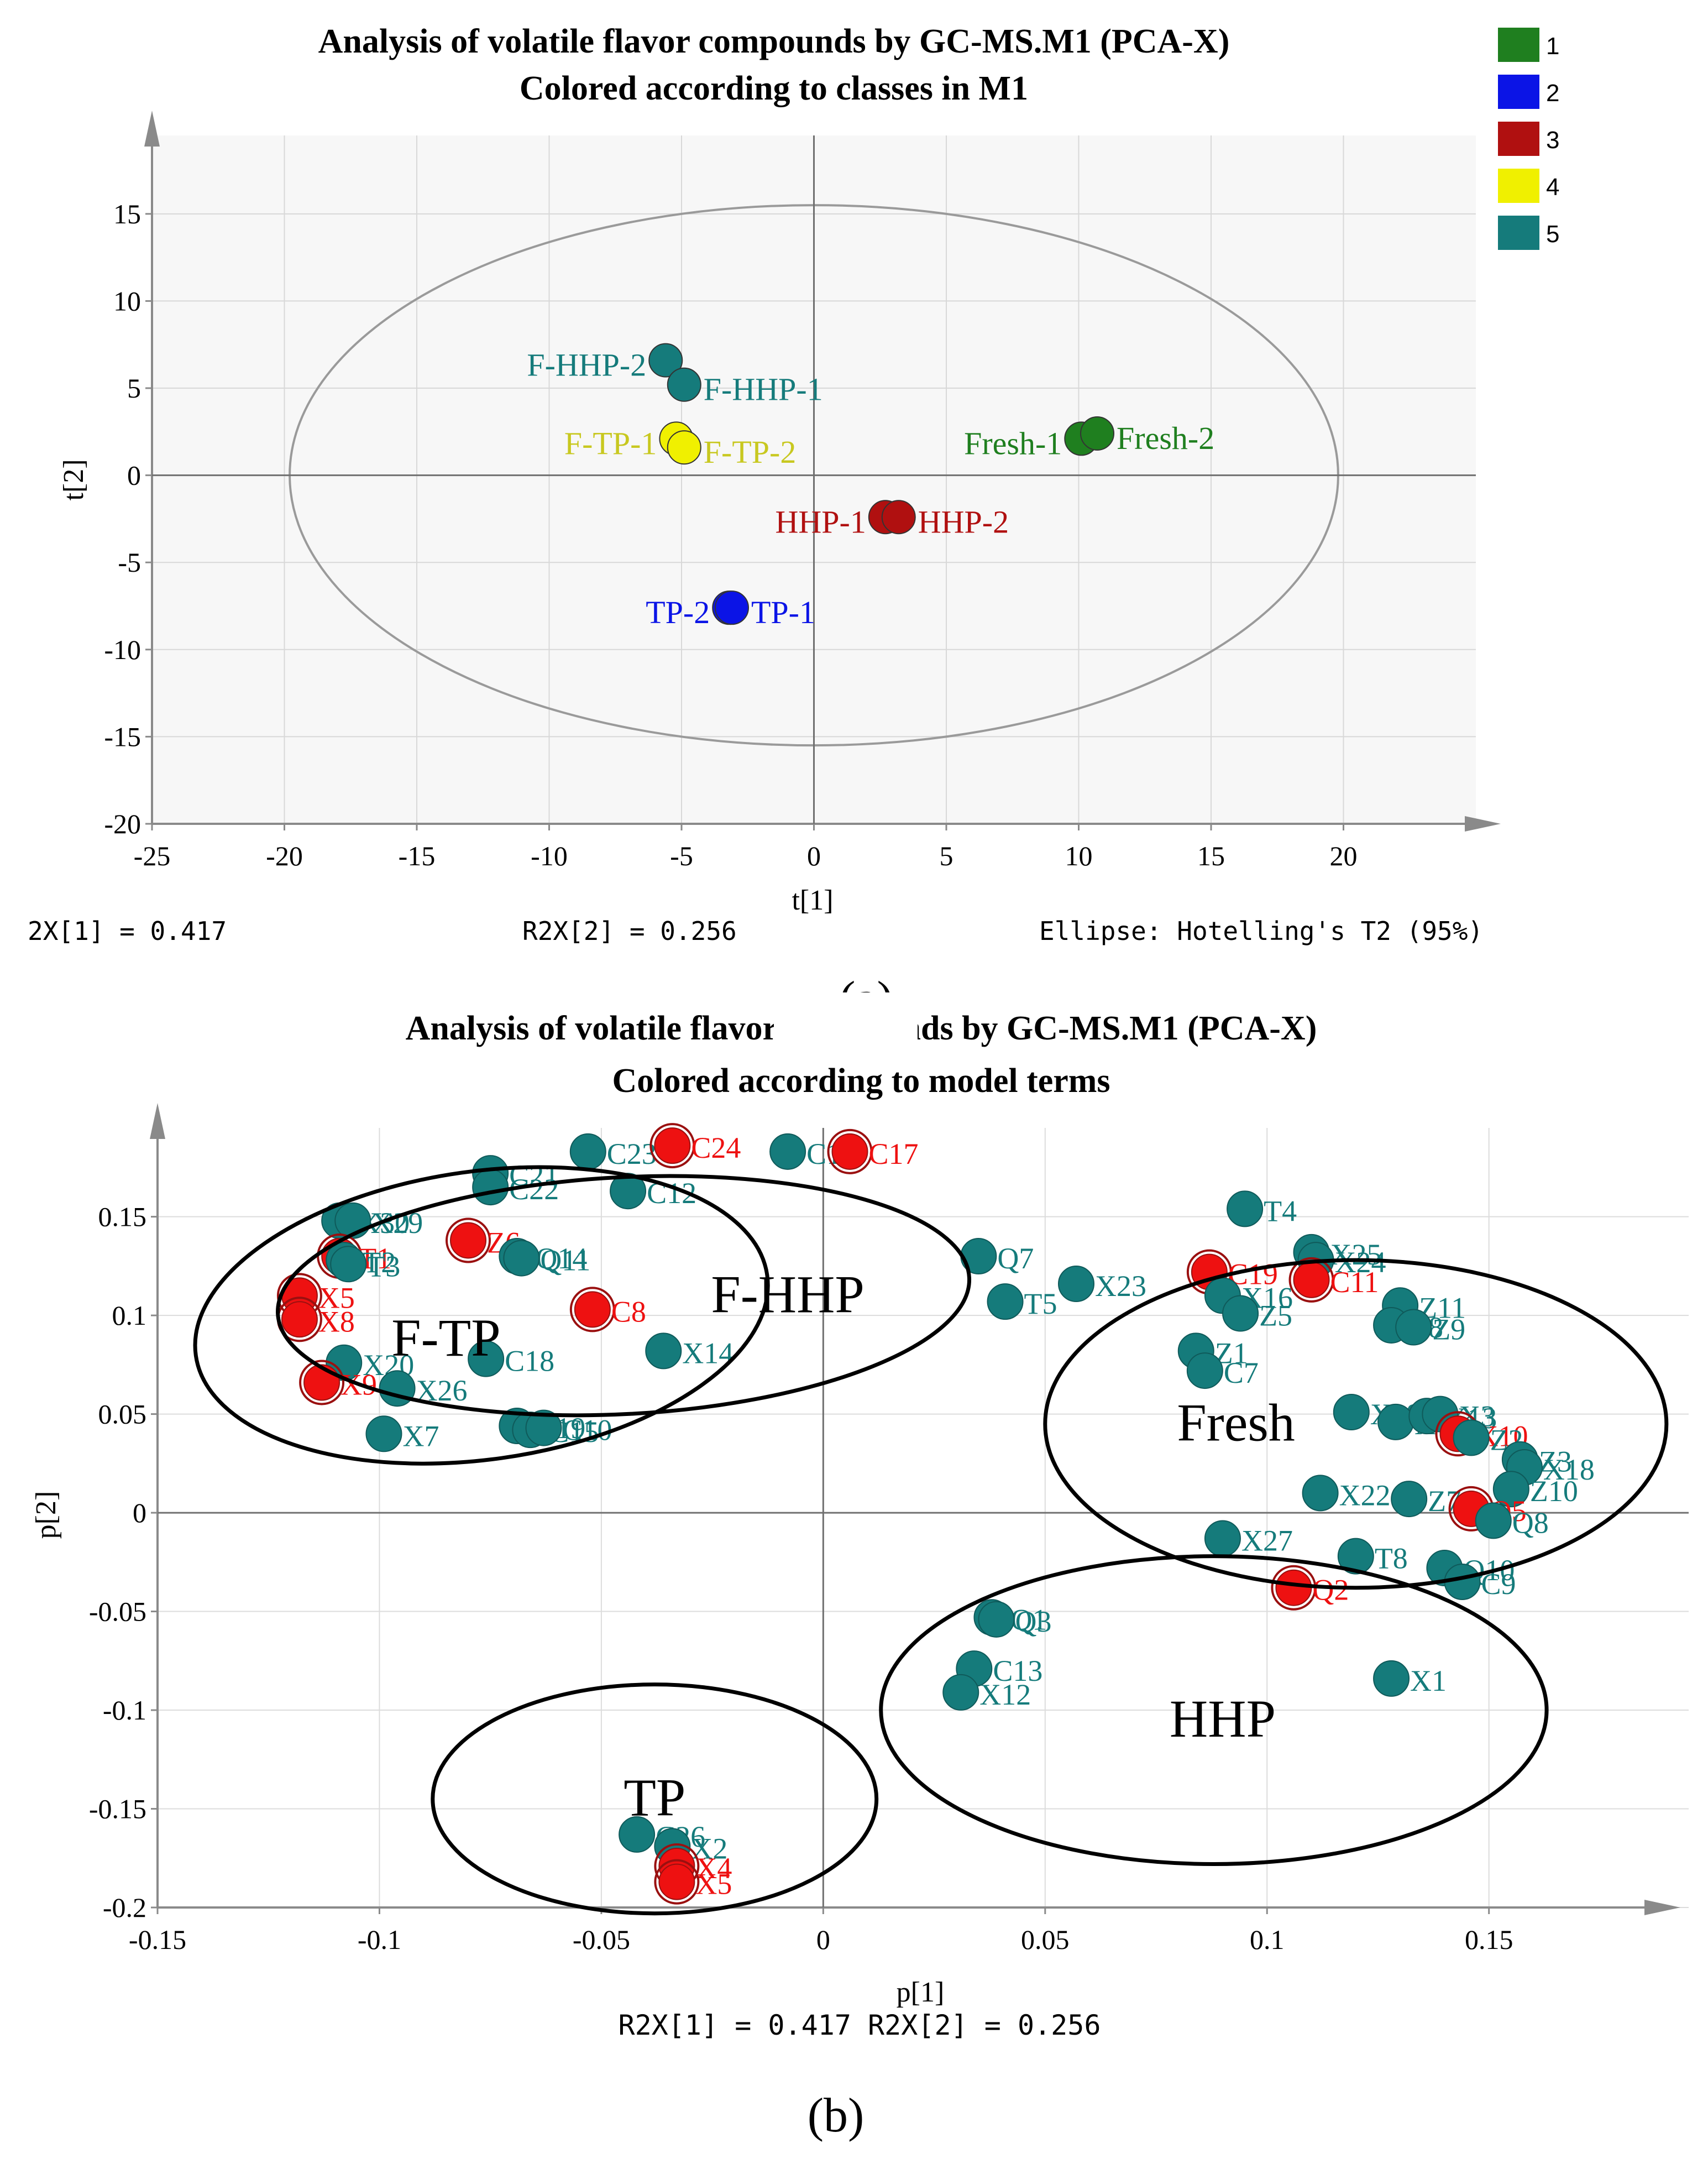 This screenshot has height=2169, width=1708. I want to click on score-label-hhp-1: HHP-1, so click(820, 522).